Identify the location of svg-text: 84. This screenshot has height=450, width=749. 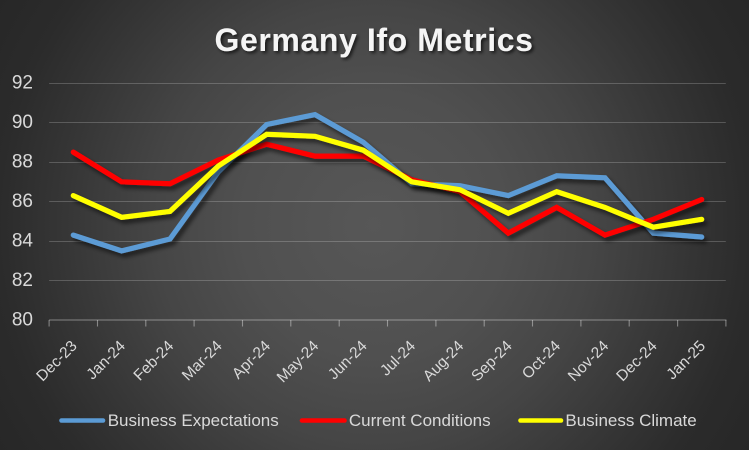
(23, 240).